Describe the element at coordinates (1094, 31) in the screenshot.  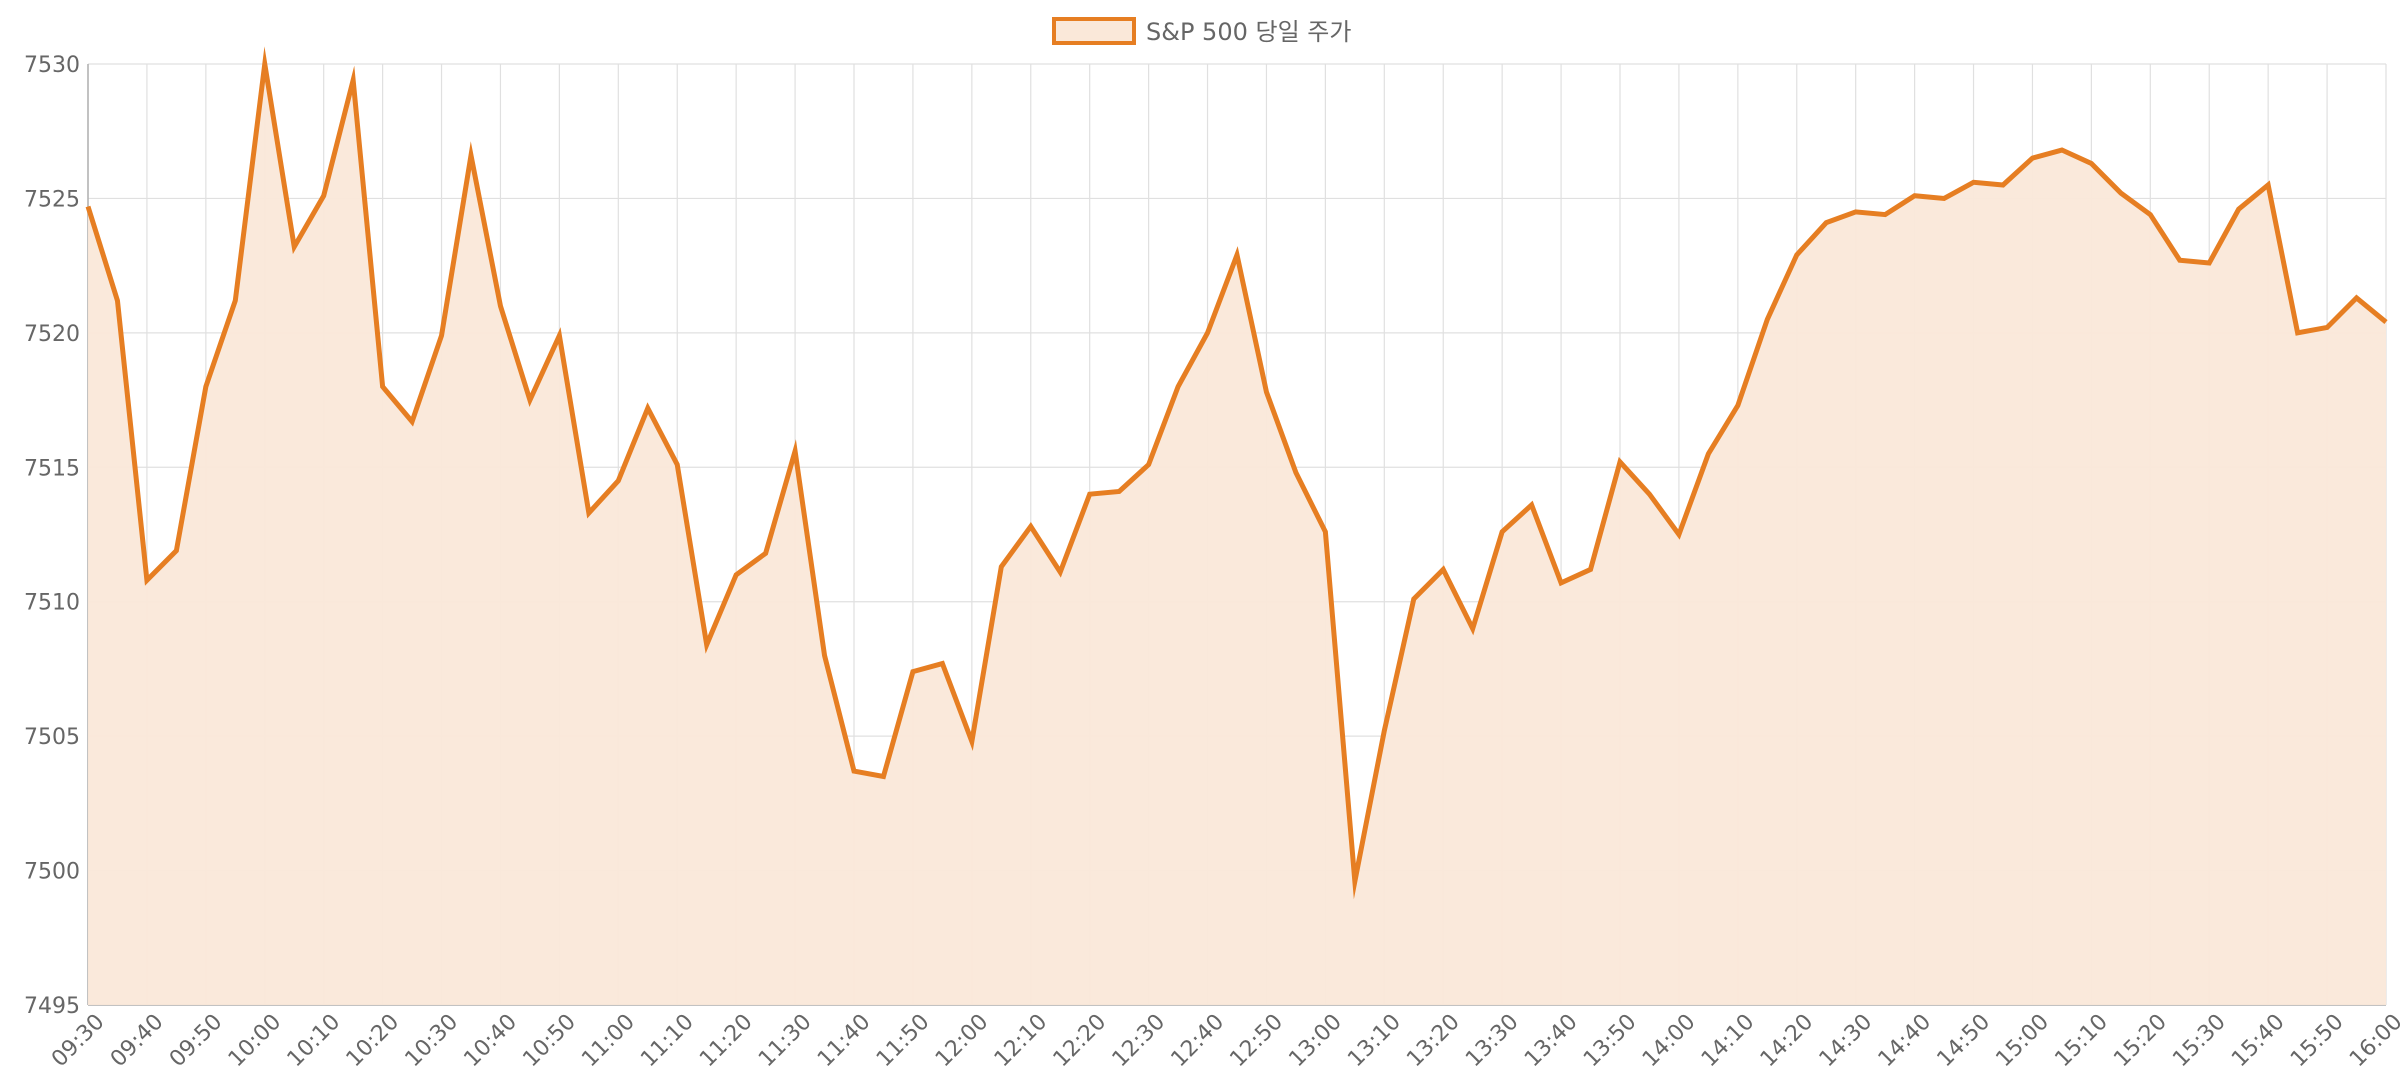
I see `legend-swatch` at that location.